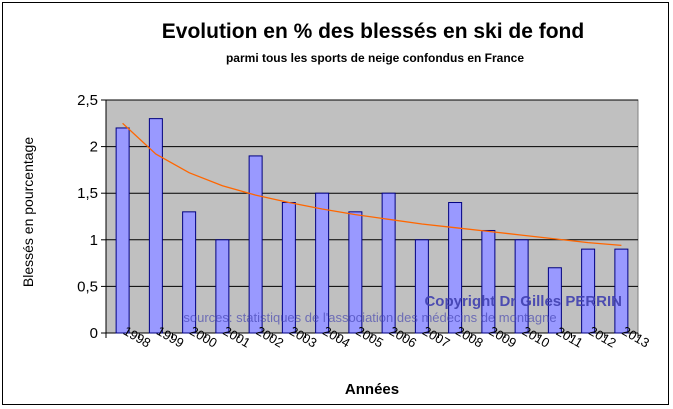  Describe the element at coordinates (87, 286) in the screenshot. I see `y-tick-label: 0,5` at that location.